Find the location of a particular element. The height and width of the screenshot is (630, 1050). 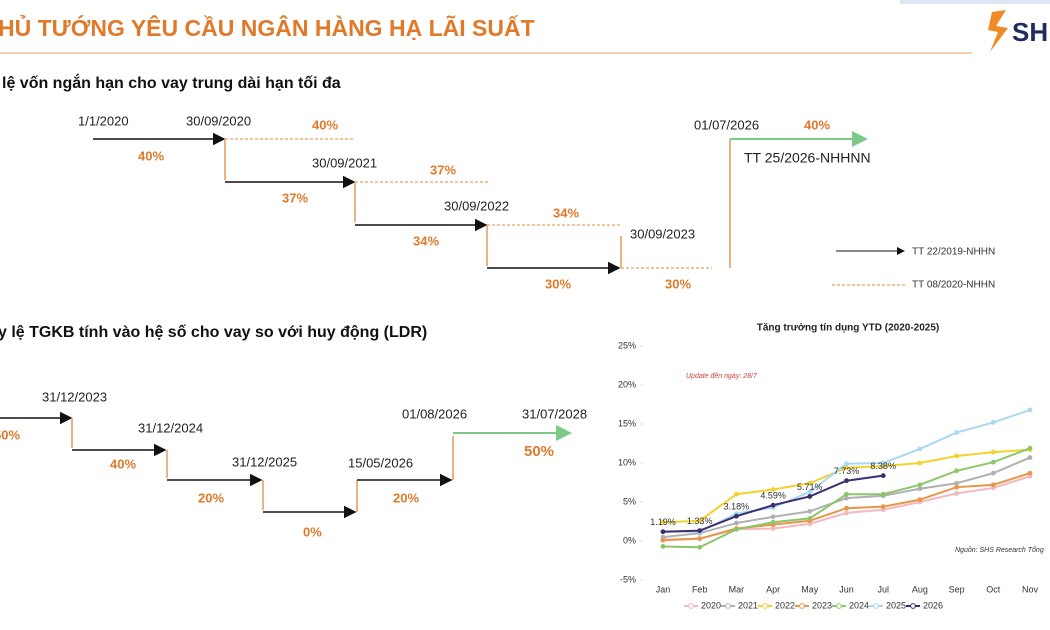

x-tick-label: Jun is located at coordinates (846, 589).